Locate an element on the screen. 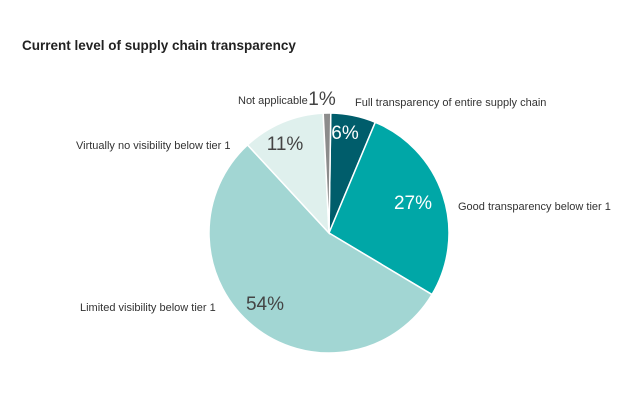 Image resolution: width=640 pixels, height=400 pixels. data-label-not-applicable: 1% is located at coordinates (322, 99).